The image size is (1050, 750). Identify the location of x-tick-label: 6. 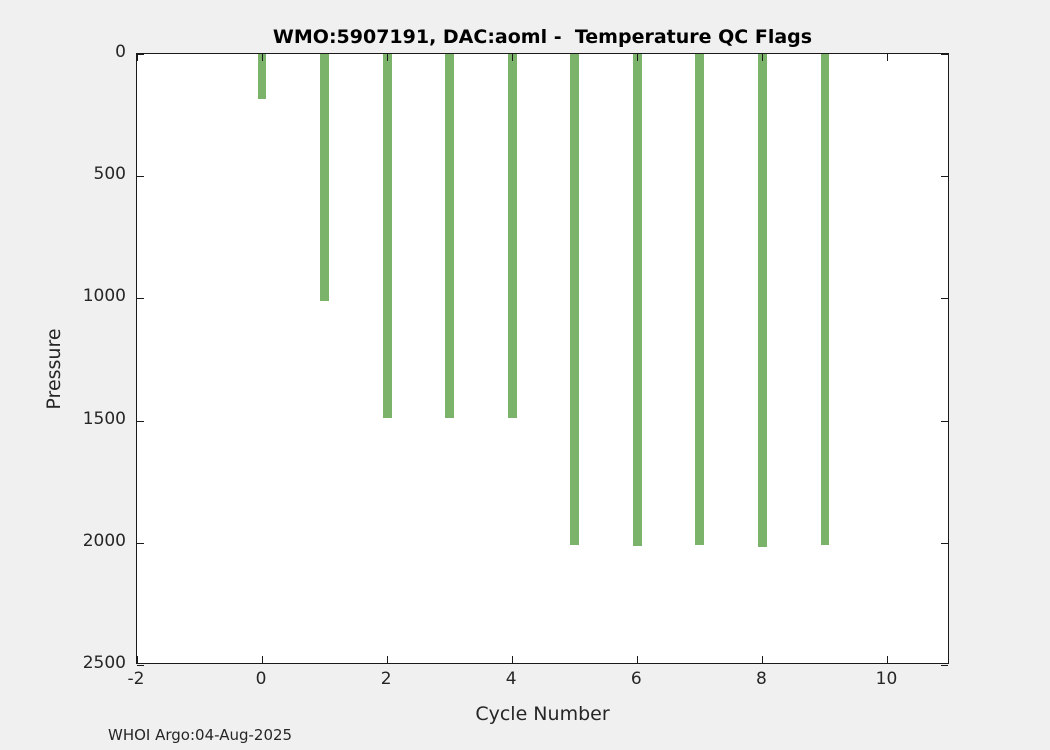
(636, 679).